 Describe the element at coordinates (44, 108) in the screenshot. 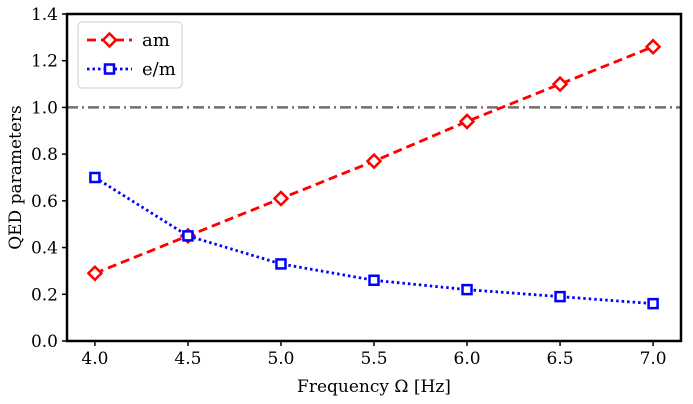

I see `y-tick-label-5: 1.0` at that location.